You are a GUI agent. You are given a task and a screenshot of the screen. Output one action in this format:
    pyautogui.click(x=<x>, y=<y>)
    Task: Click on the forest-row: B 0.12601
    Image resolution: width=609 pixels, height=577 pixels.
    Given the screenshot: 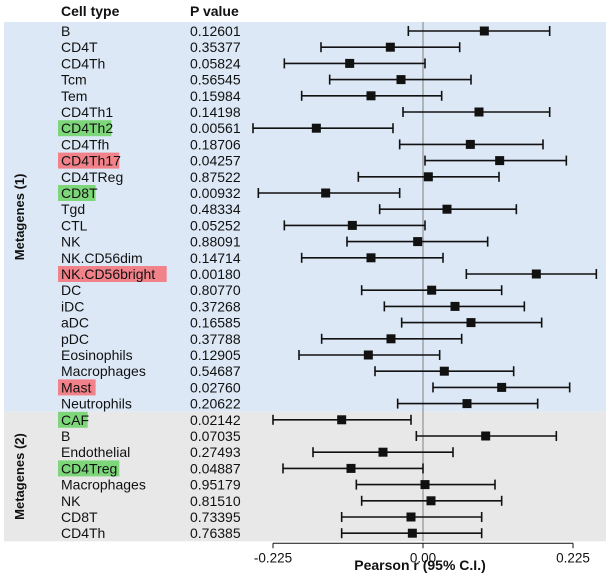 What is the action you would take?
    pyautogui.click(x=306, y=31)
    